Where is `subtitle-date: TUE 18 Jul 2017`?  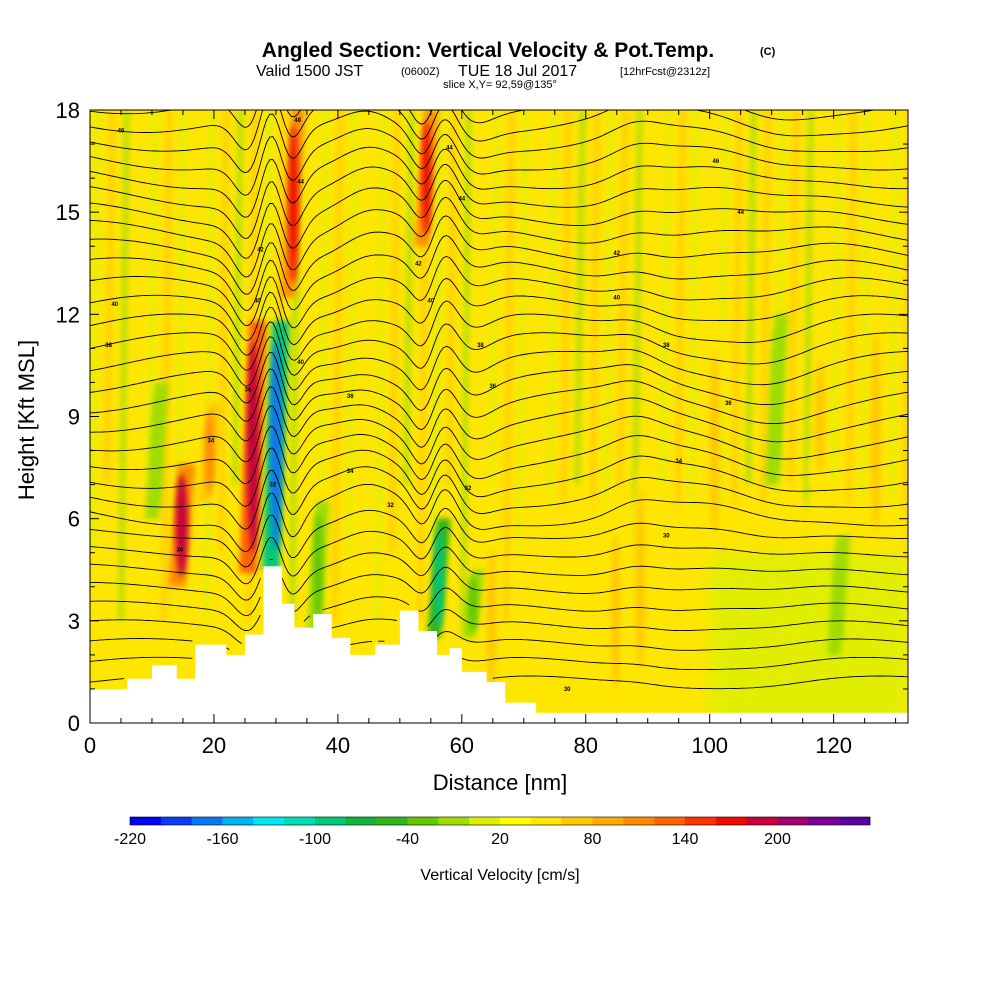 subtitle-date: TUE 18 Jul 2017 is located at coordinates (517, 71).